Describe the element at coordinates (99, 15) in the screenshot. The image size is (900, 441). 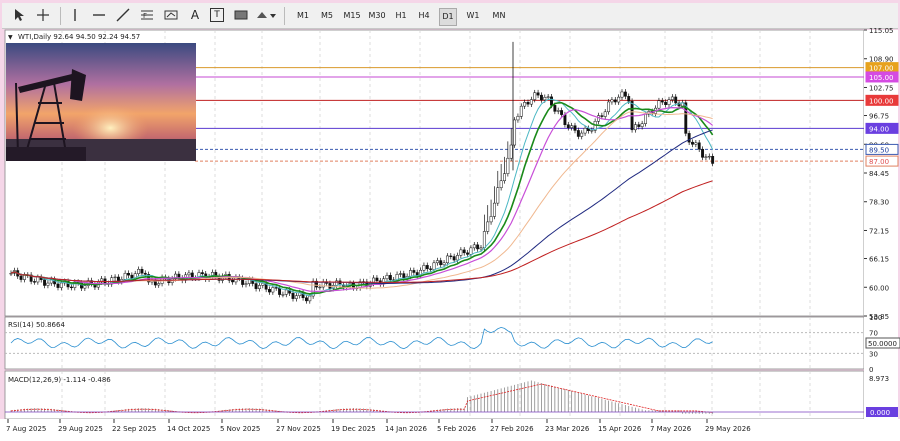
I see `horizontal-line-icon` at that location.